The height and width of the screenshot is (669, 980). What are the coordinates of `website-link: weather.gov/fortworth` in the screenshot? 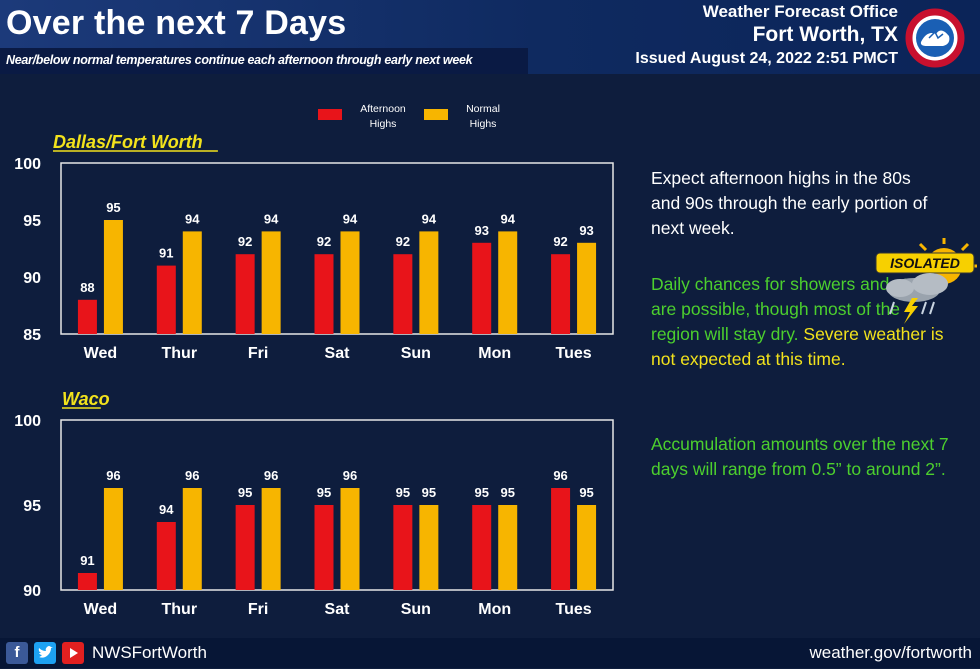 It's located at (890, 652).